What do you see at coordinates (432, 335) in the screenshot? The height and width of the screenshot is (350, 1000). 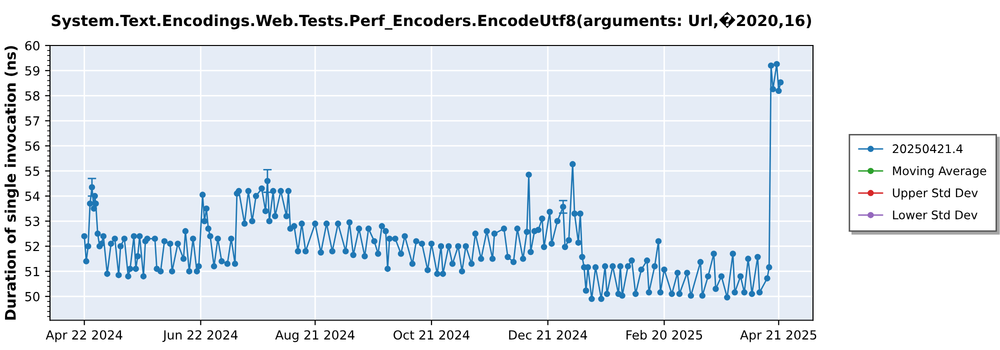 I see `x-tick-label: Oct 21 2024` at bounding box center [432, 335].